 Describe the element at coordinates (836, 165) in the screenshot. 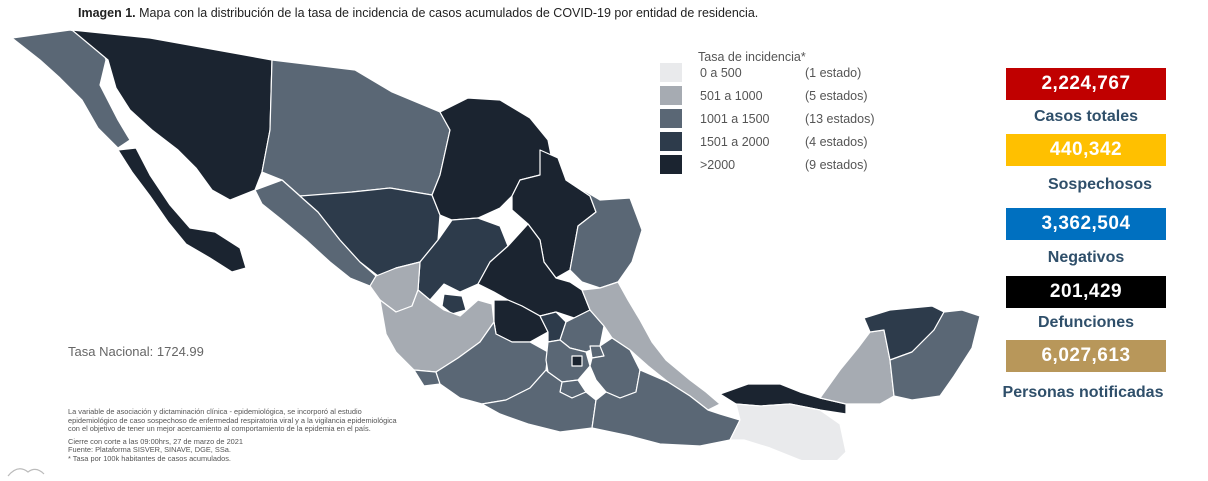

I see `legend-count: (9 estados)` at that location.